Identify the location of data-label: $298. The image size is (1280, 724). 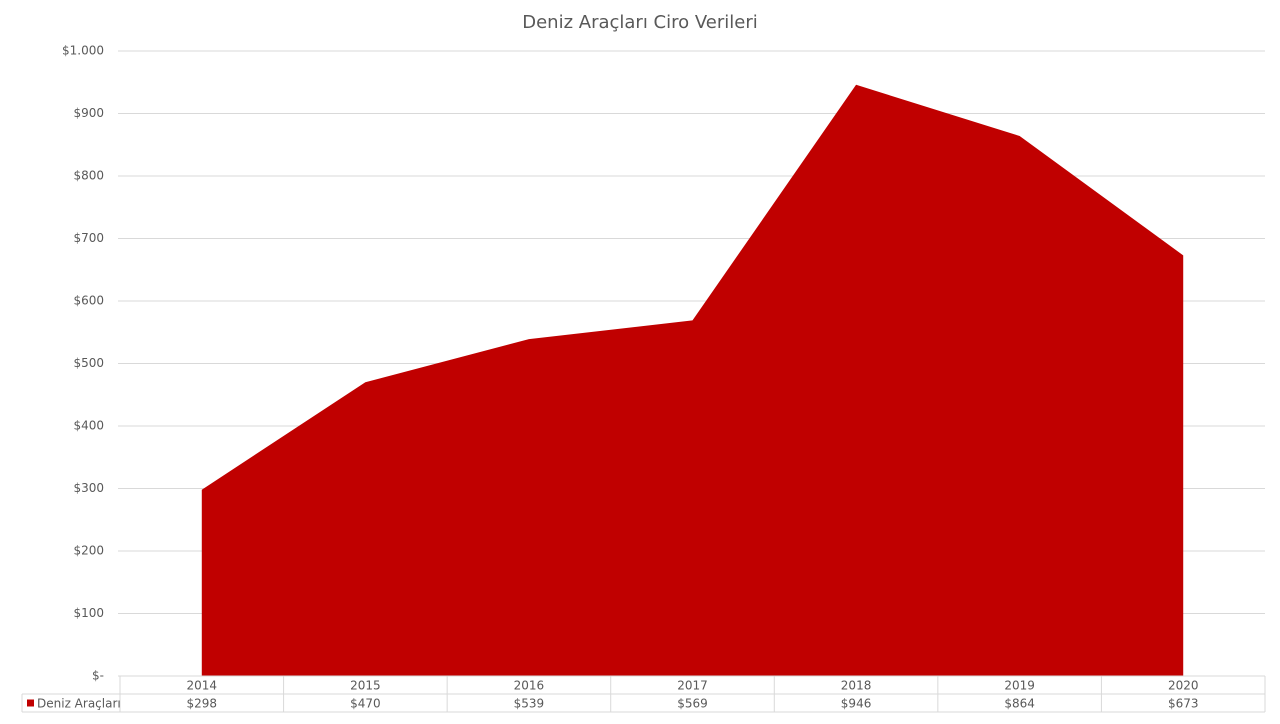
(202, 704).